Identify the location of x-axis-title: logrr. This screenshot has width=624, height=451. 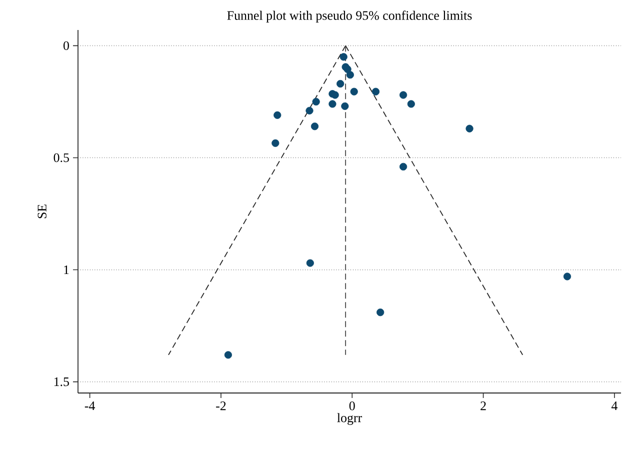
(349, 419).